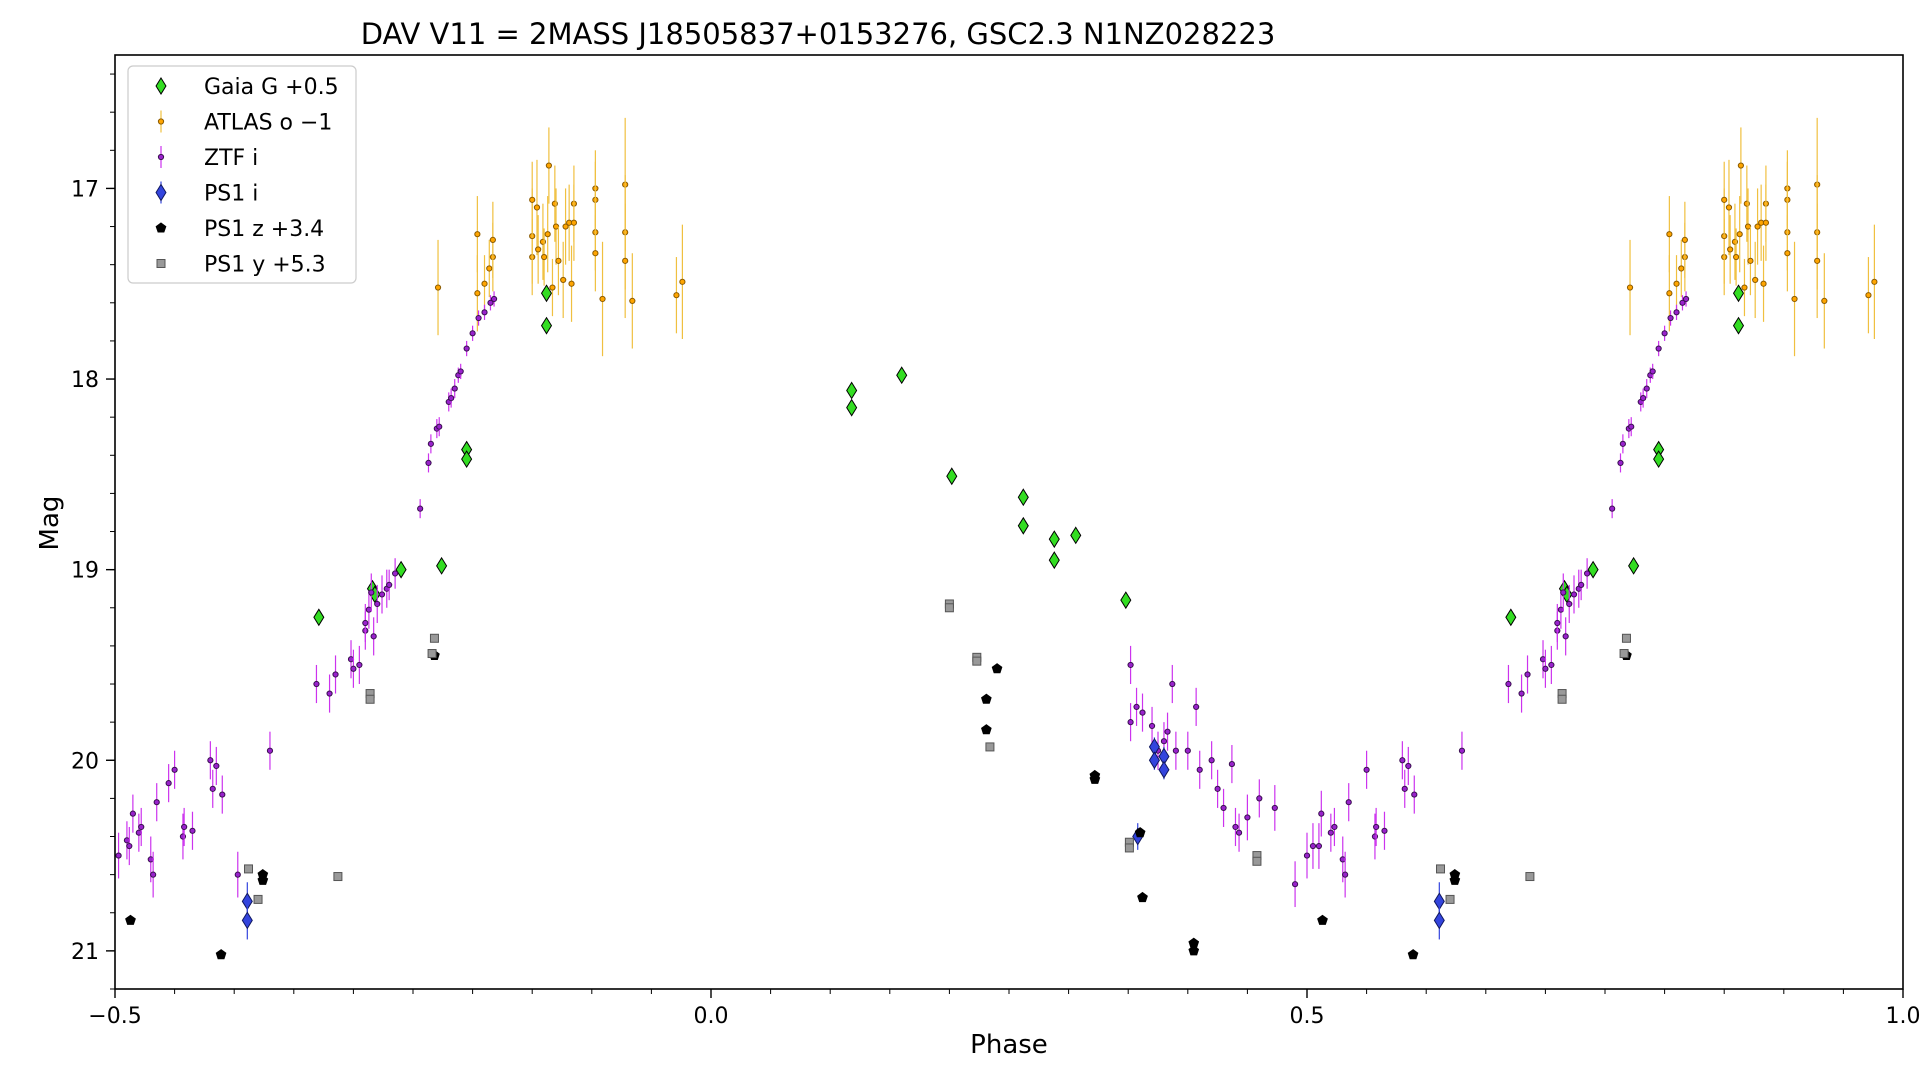 This screenshot has width=1920, height=1080. Describe the element at coordinates (1903, 1016) in the screenshot. I see `x-tick-label: 1.0` at that location.